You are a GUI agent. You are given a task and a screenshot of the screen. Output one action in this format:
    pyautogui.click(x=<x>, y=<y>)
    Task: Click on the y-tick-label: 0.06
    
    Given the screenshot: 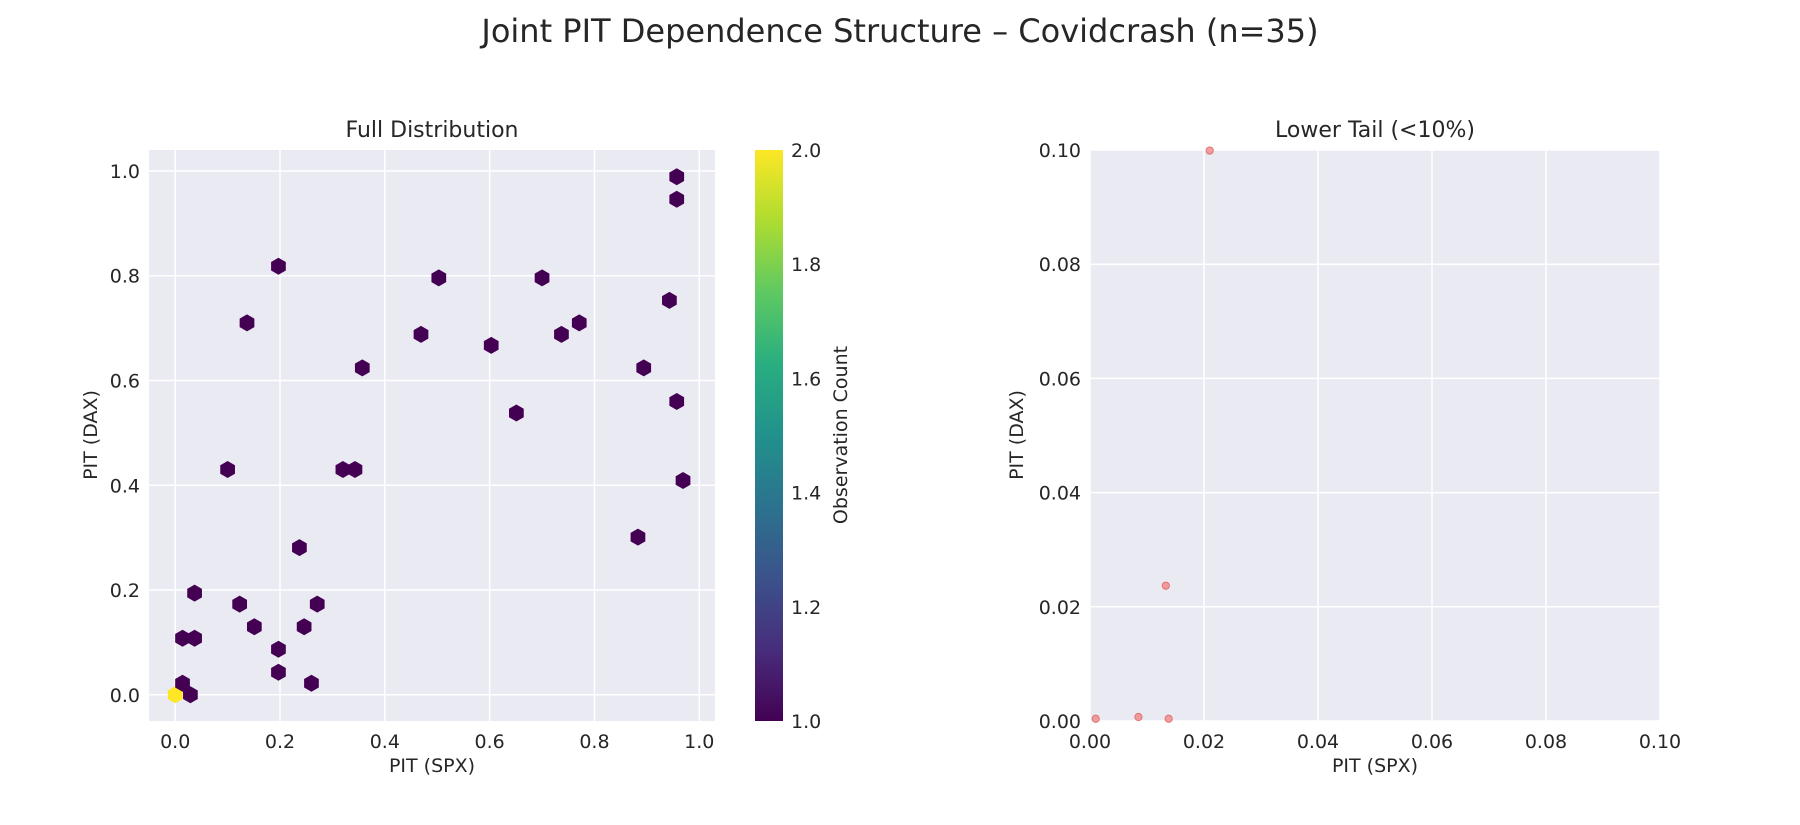 What is the action you would take?
    pyautogui.click(x=1060, y=379)
    